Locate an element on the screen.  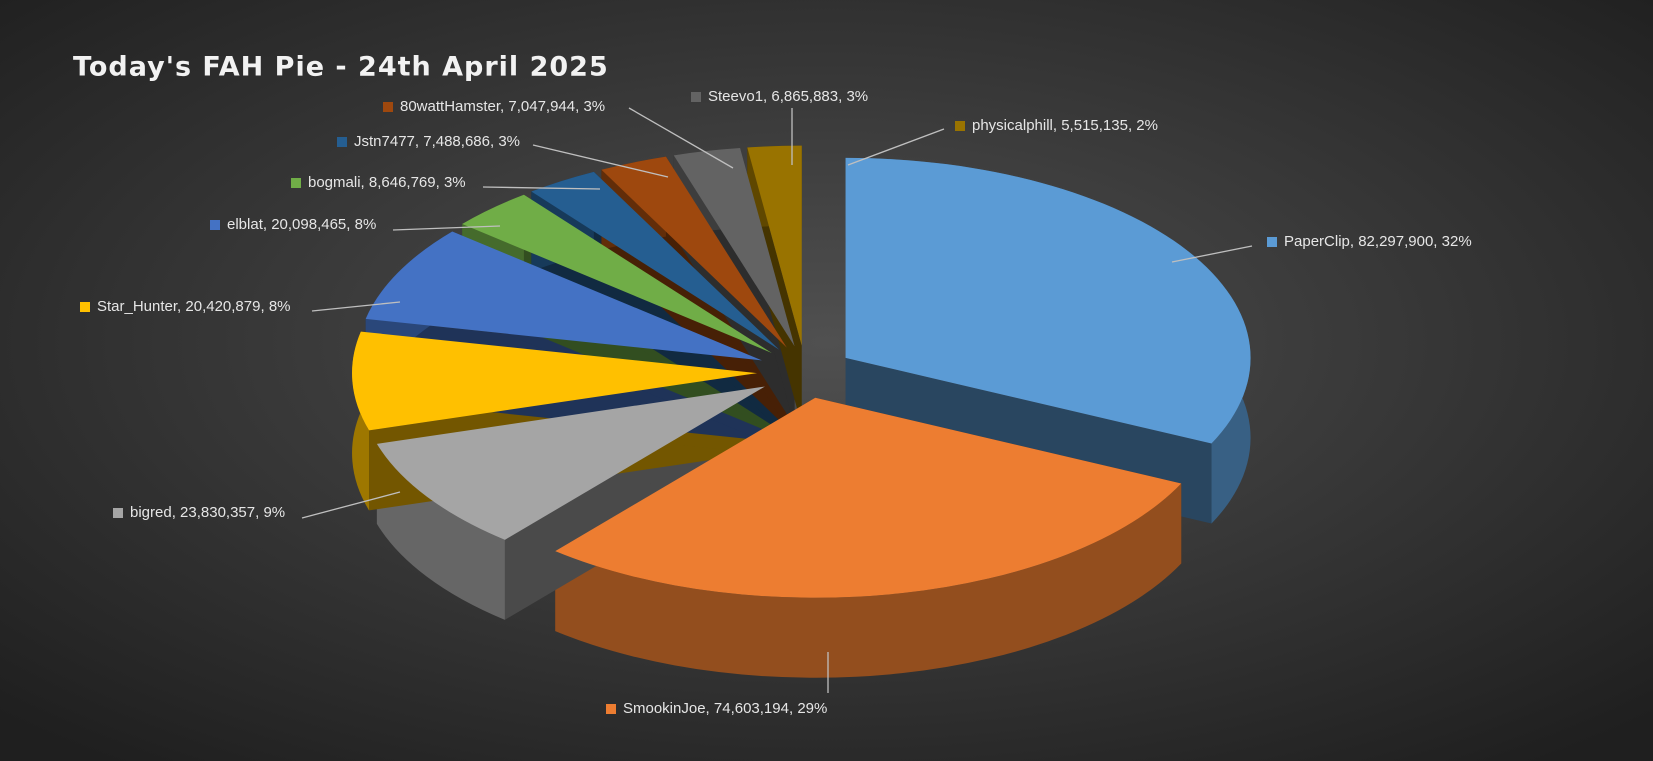
data-label: Steevo1, 6,865,883, 3% is located at coordinates (788, 96).